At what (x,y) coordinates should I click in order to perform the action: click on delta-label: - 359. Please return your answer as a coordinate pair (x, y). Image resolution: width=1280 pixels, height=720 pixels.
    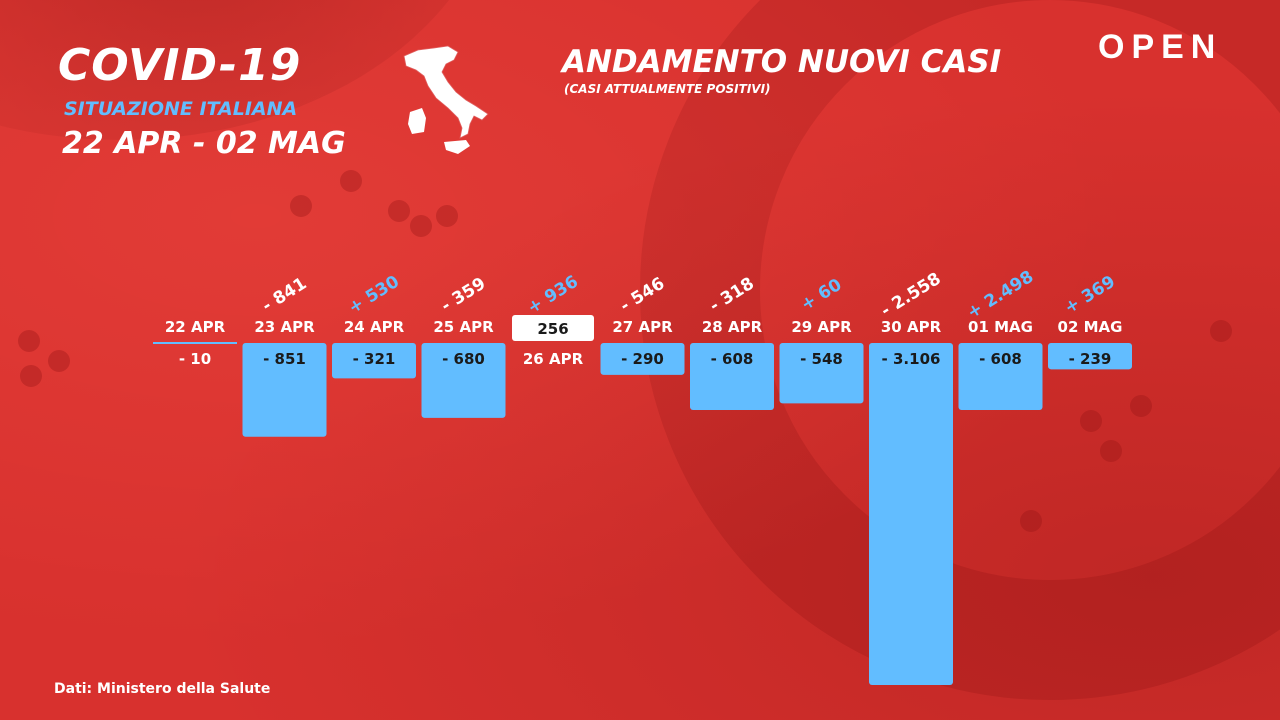
    Looking at the image, I should click on (464, 295).